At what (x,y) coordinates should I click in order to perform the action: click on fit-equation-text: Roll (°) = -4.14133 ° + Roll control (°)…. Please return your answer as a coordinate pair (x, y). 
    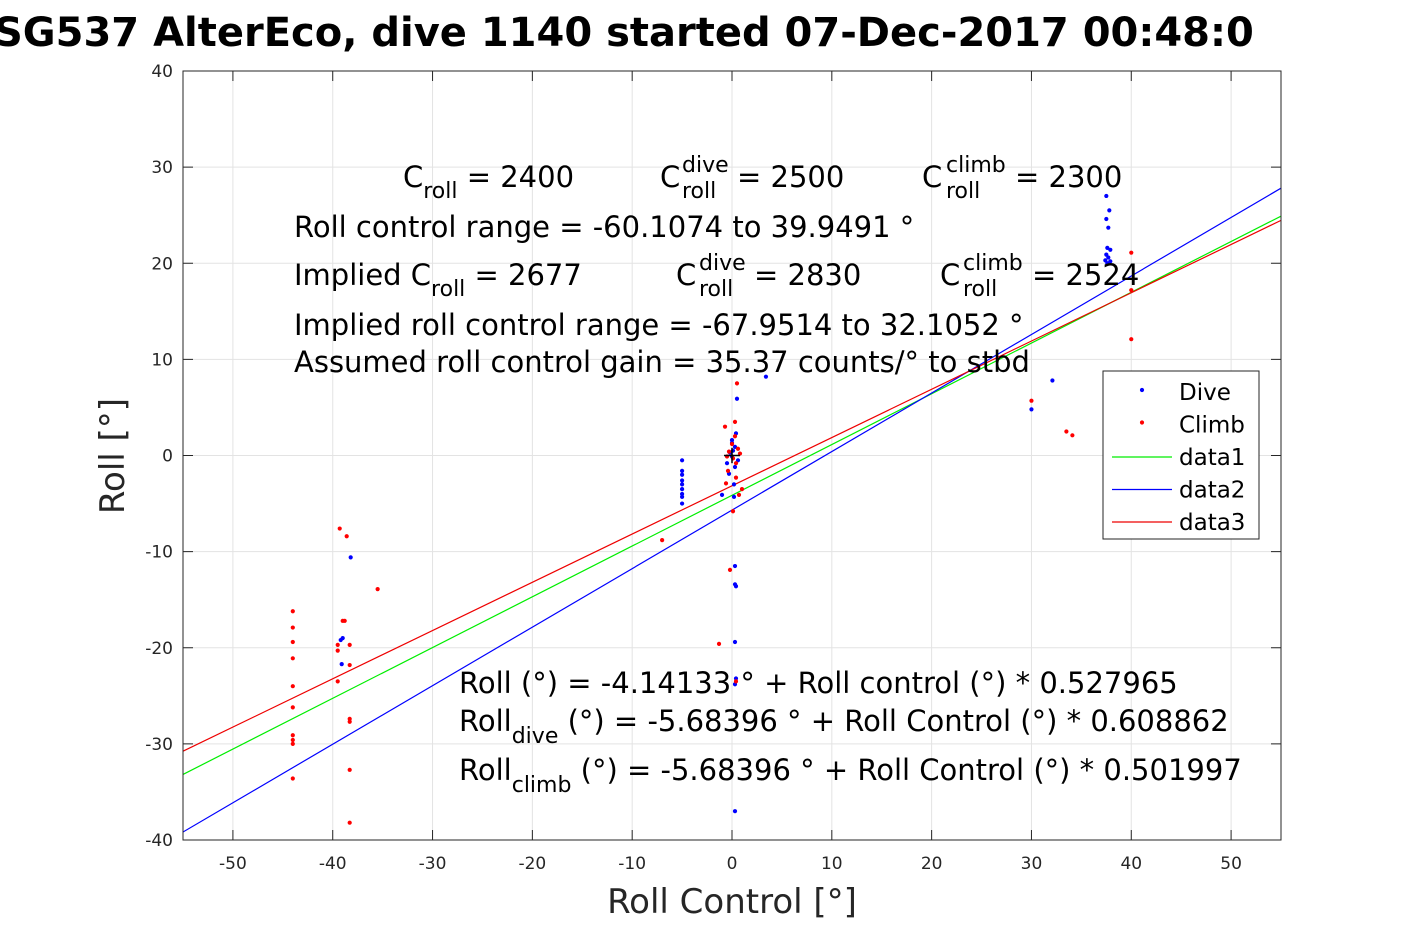
    Looking at the image, I should click on (818, 683).